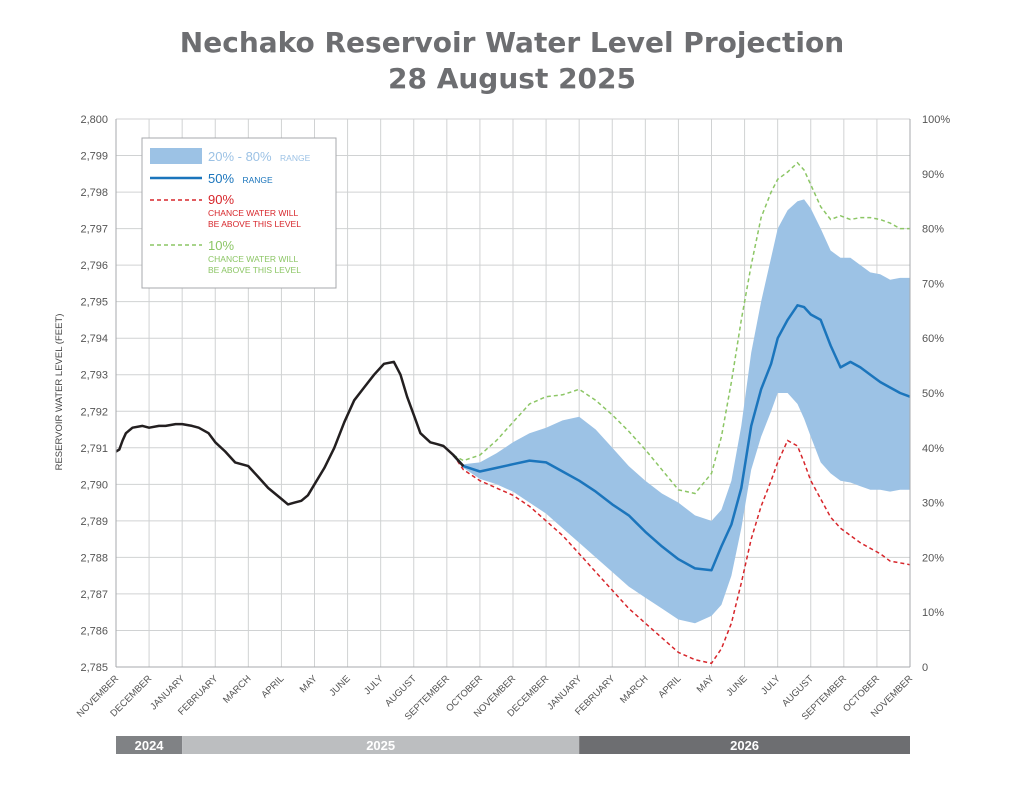  What do you see at coordinates (933, 449) in the screenshot?
I see `y2-tick-label: 40%` at bounding box center [933, 449].